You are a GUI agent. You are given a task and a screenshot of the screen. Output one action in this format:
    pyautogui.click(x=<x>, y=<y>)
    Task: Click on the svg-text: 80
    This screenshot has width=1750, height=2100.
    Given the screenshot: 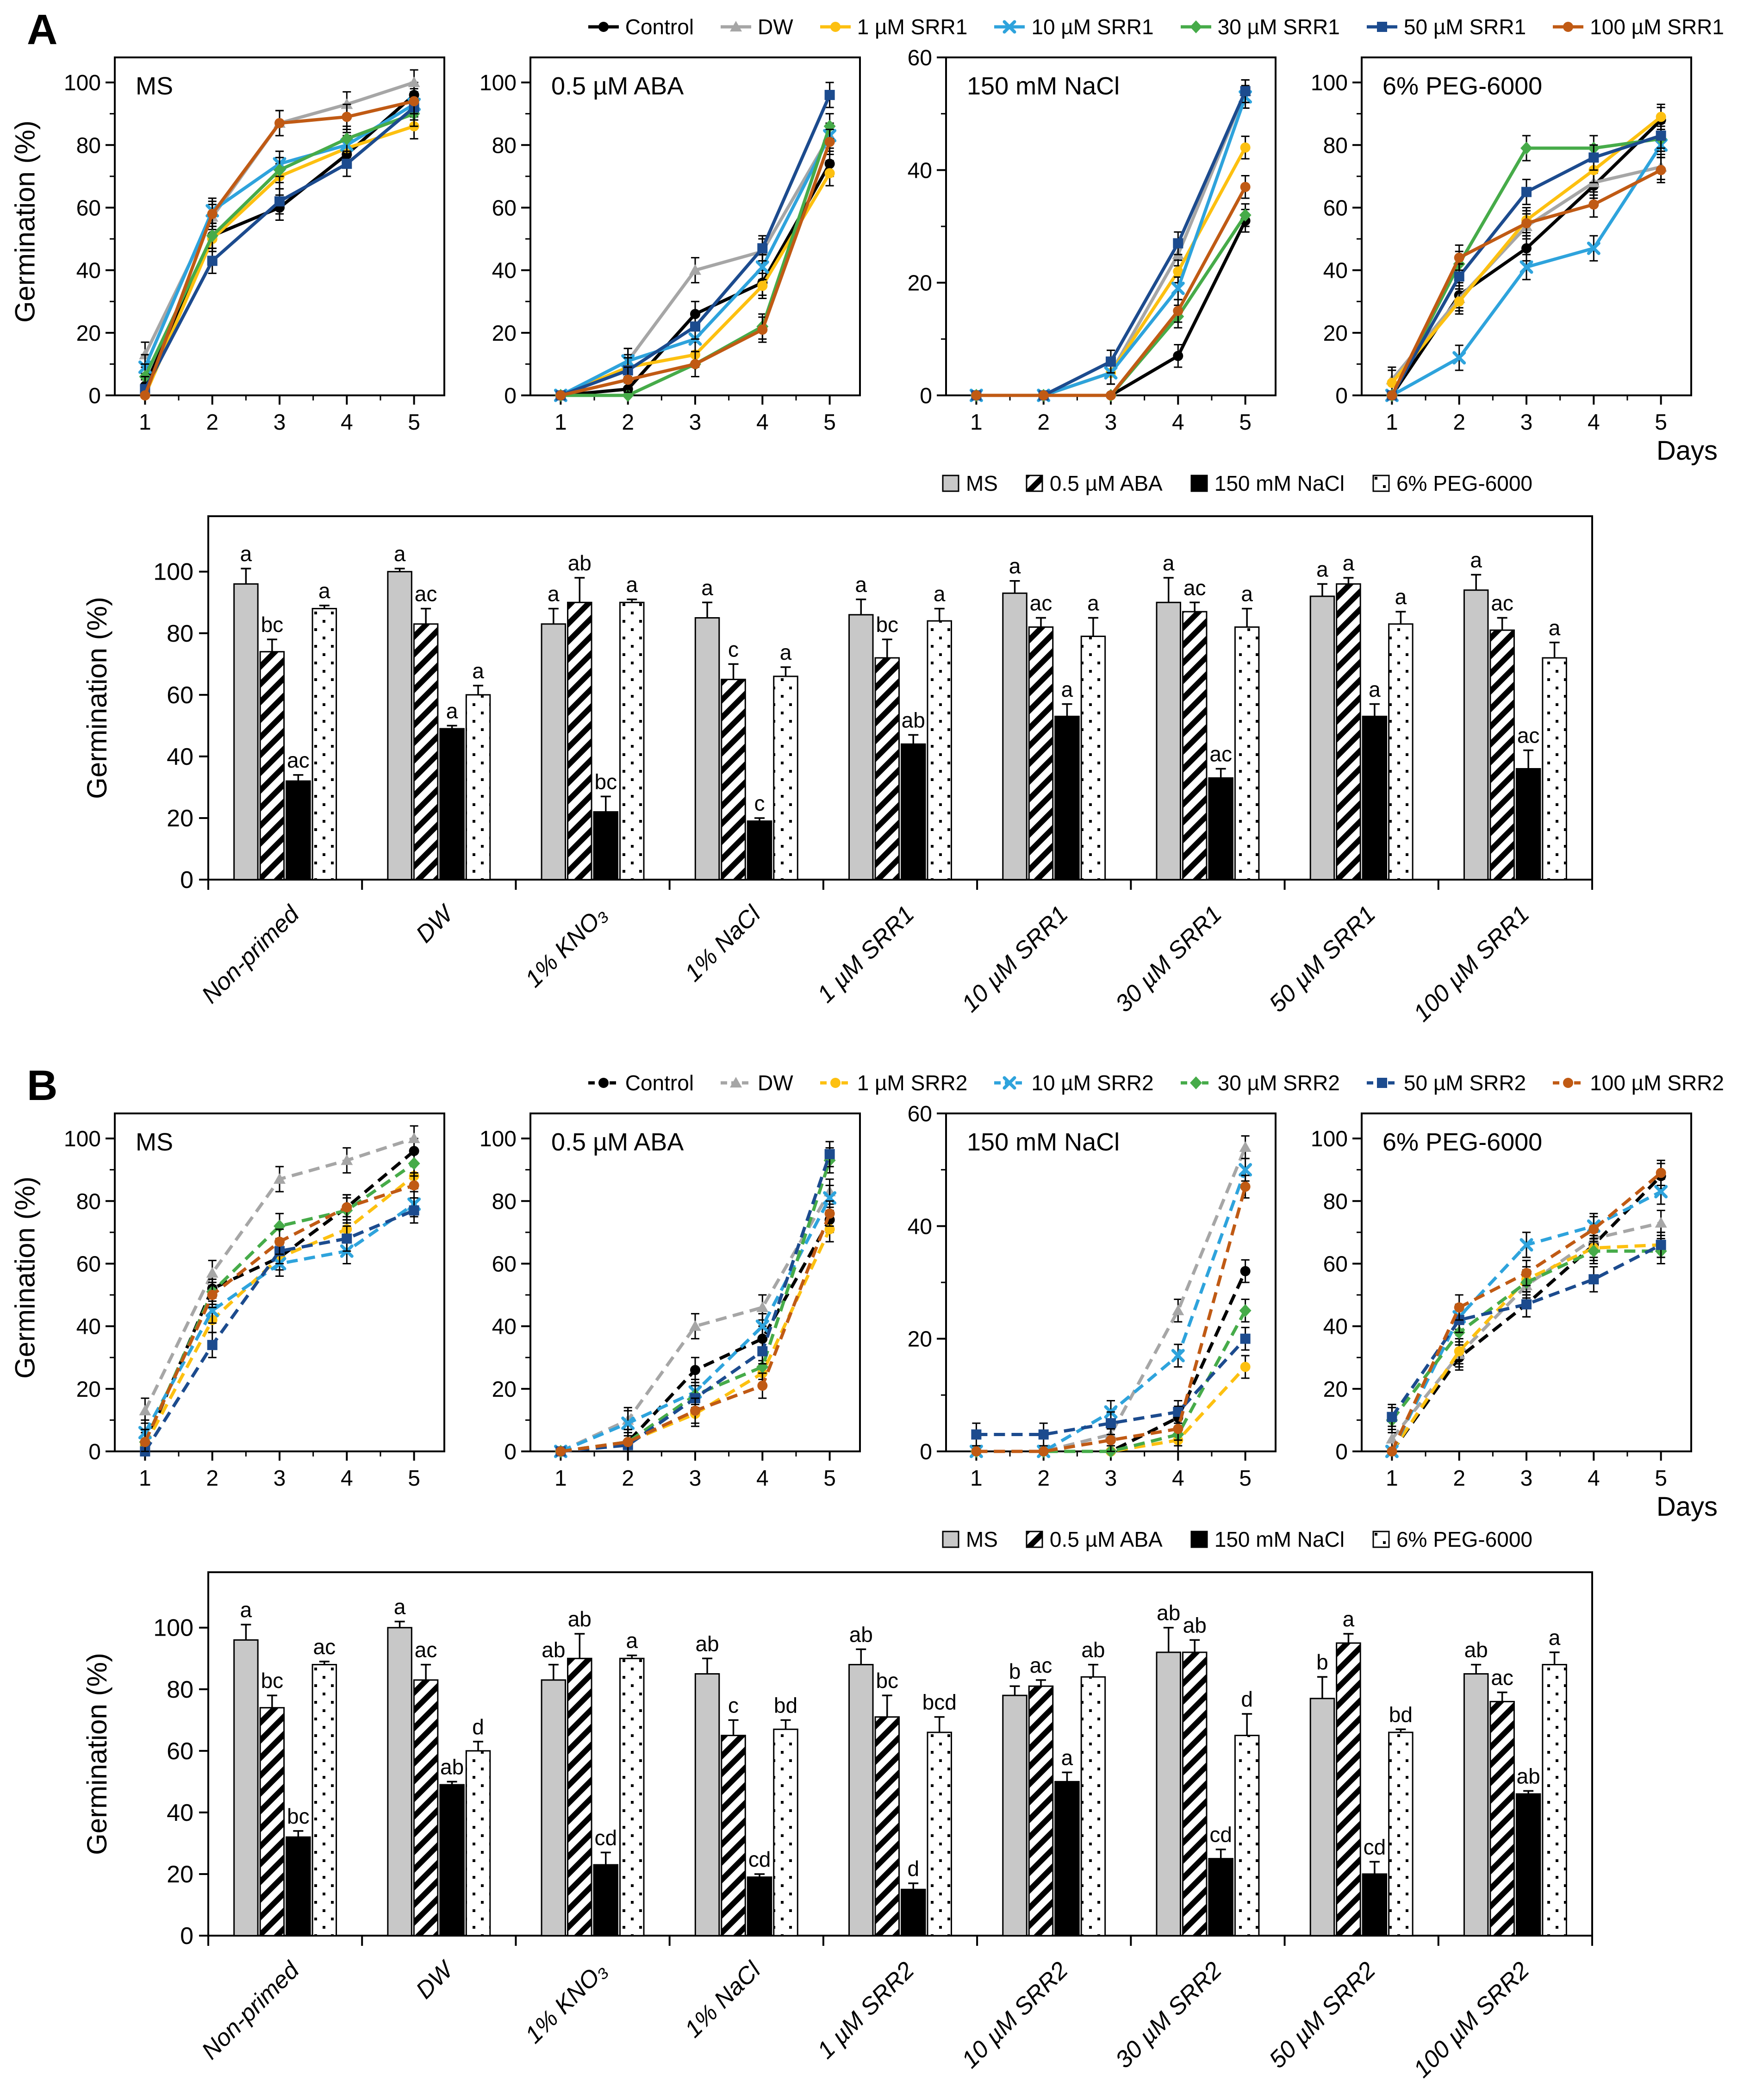 What is the action you would take?
    pyautogui.click(x=1335, y=1202)
    